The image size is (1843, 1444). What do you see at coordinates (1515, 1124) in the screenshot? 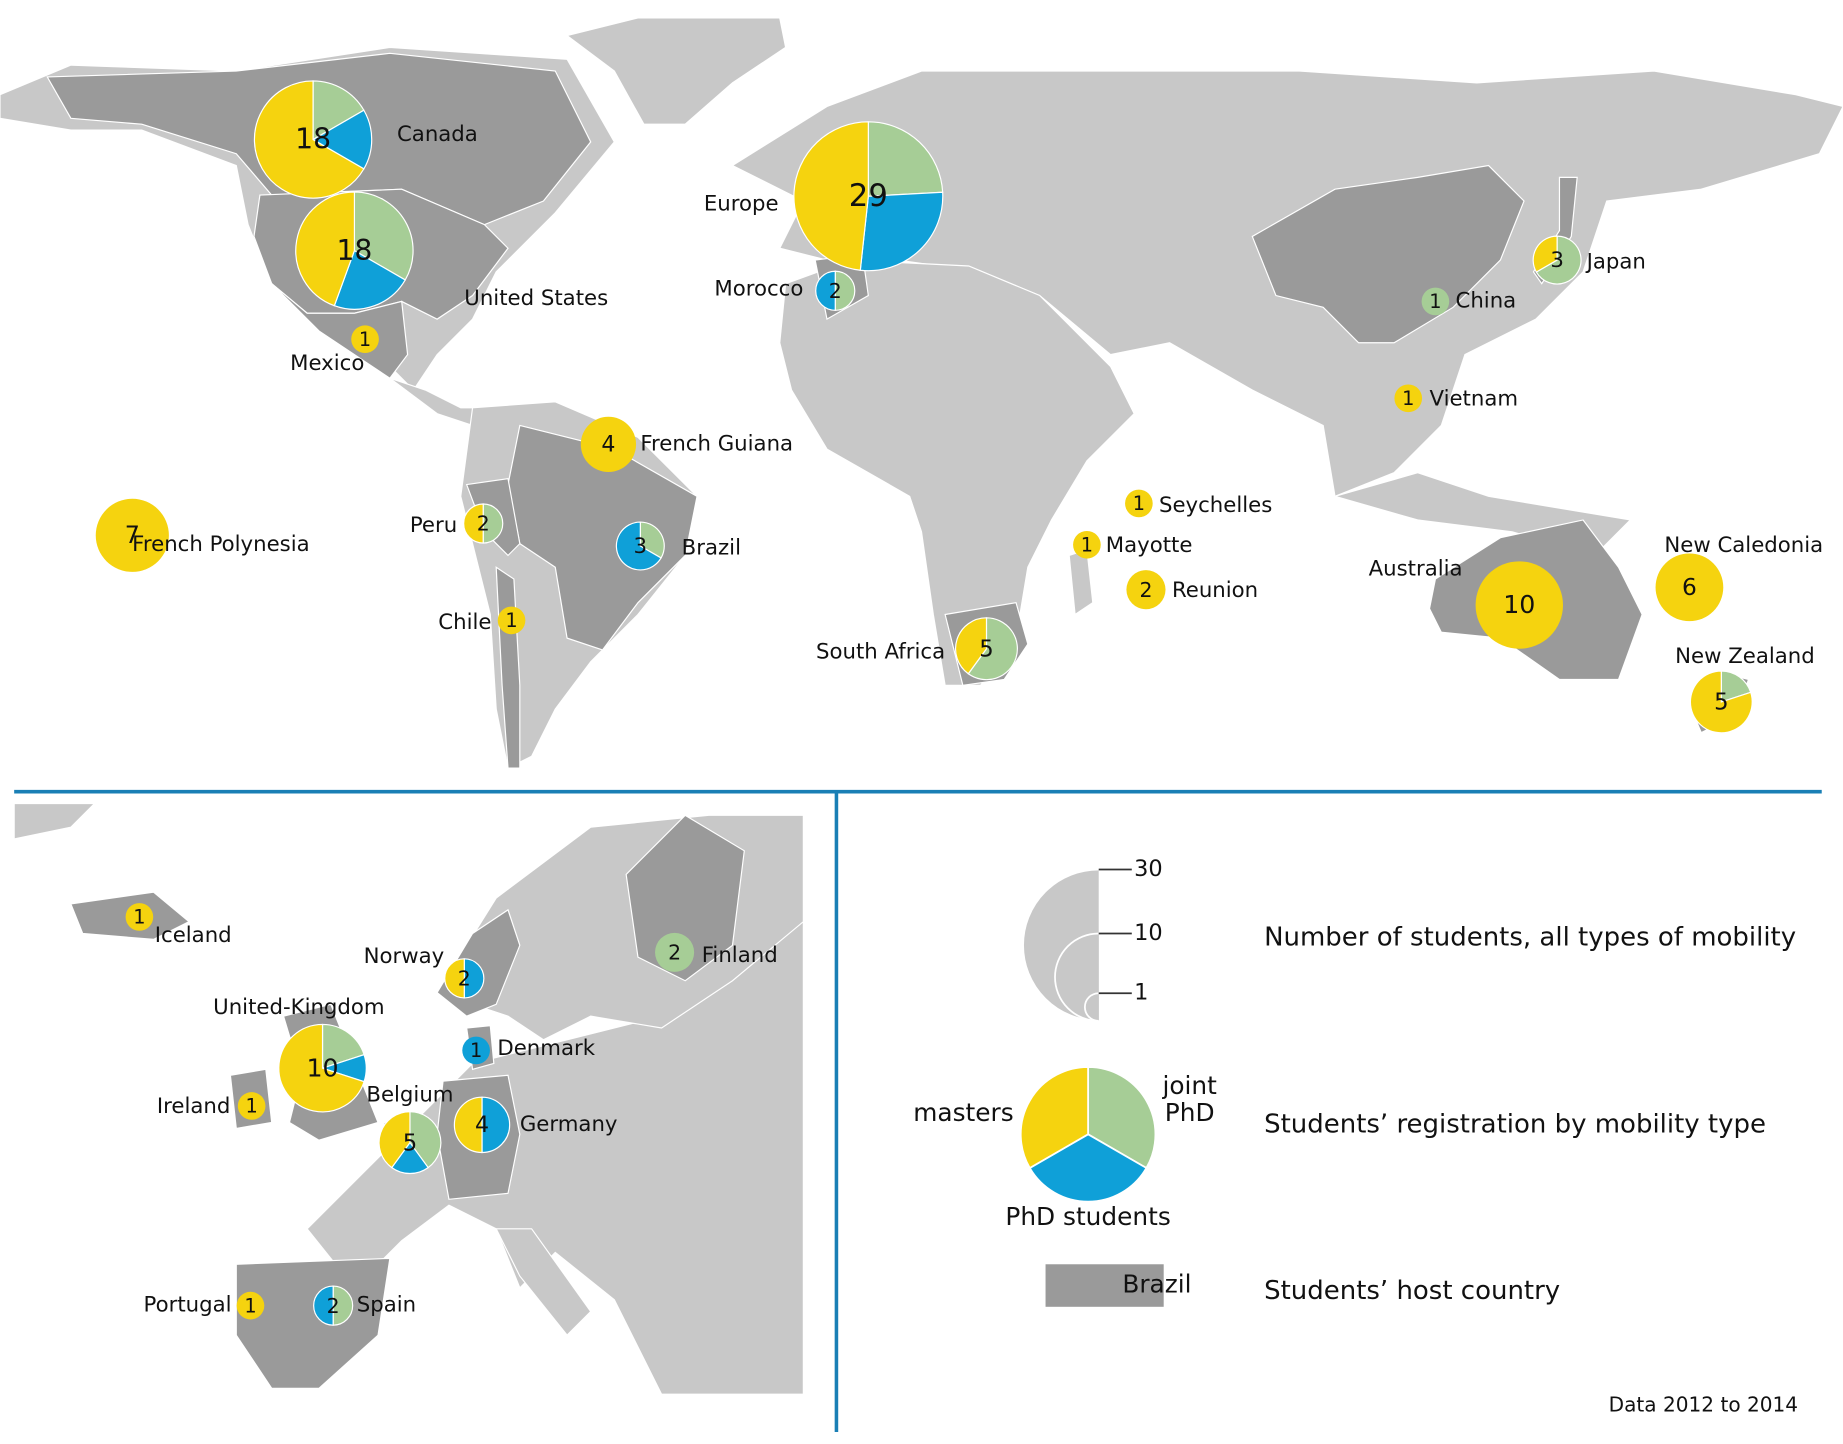
I see `legend-type-title: Students’ registration by mobility type` at bounding box center [1515, 1124].